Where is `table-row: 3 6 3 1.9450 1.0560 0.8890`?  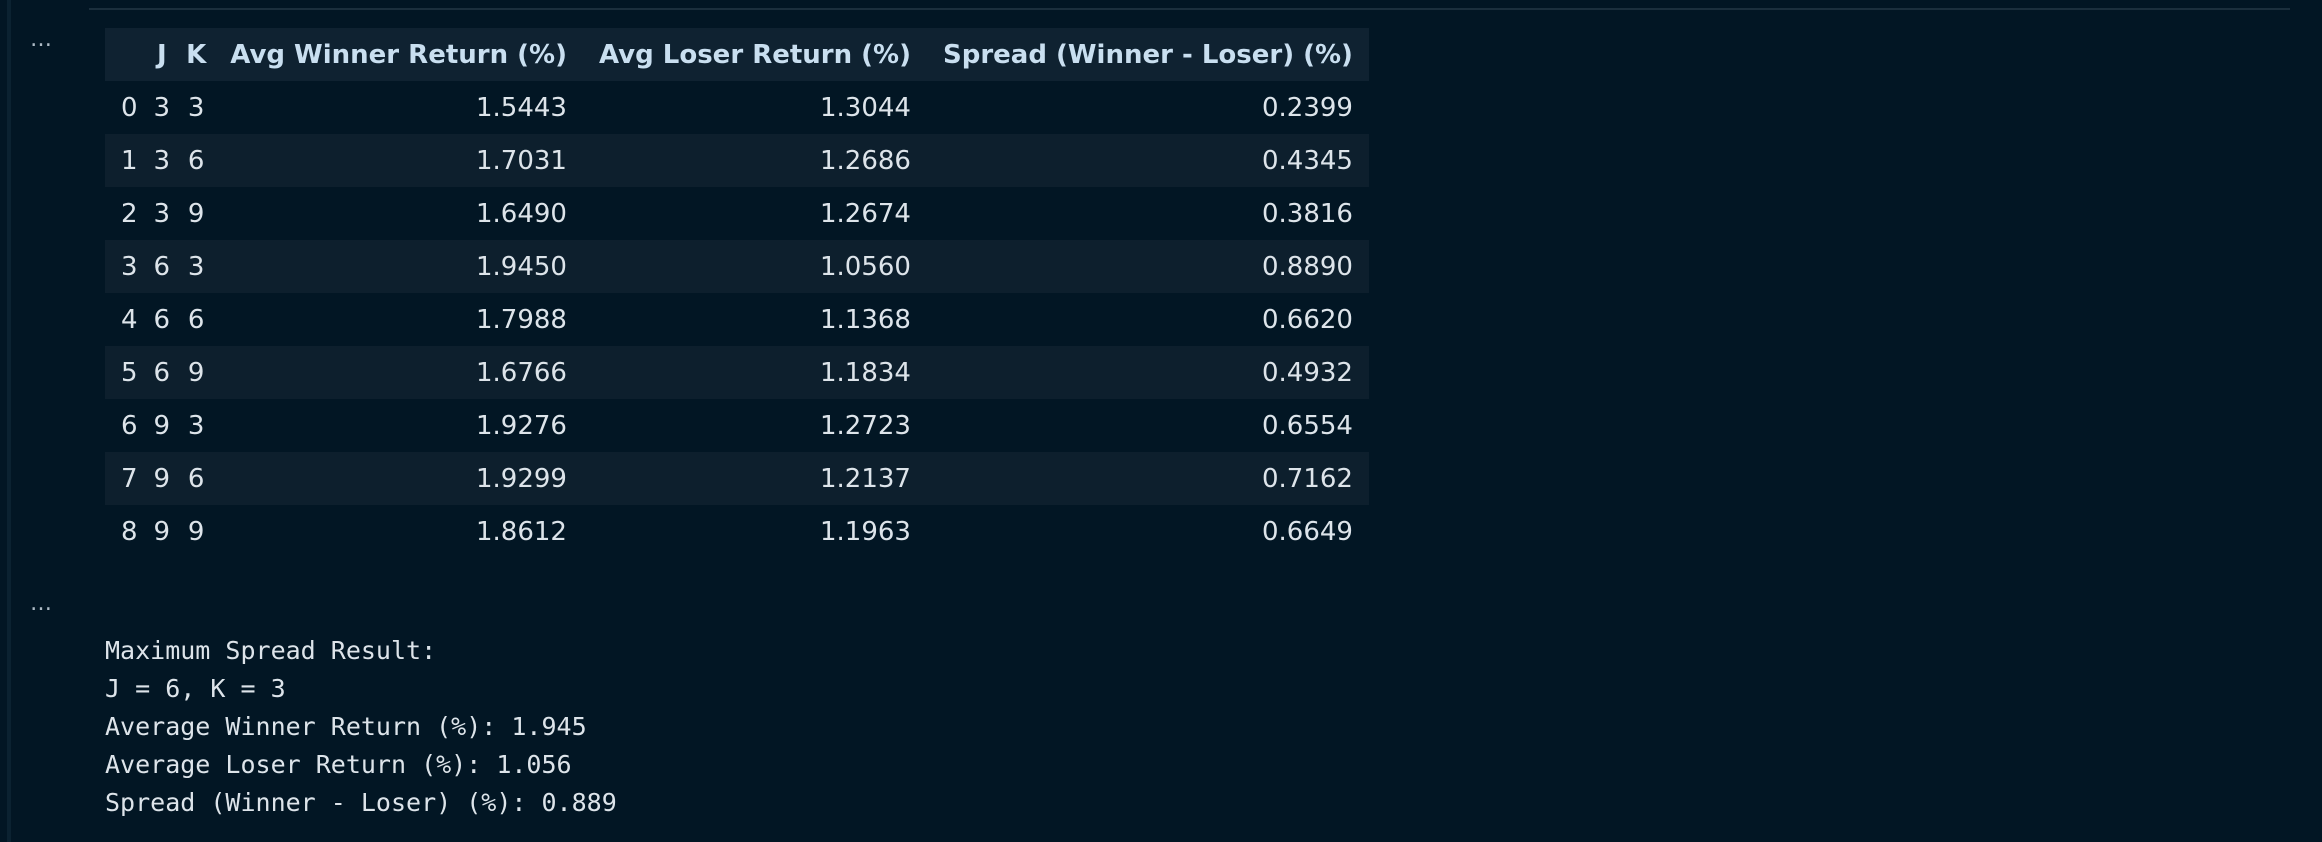
table-row: 3 6 3 1.9450 1.0560 0.8890 is located at coordinates (737, 266).